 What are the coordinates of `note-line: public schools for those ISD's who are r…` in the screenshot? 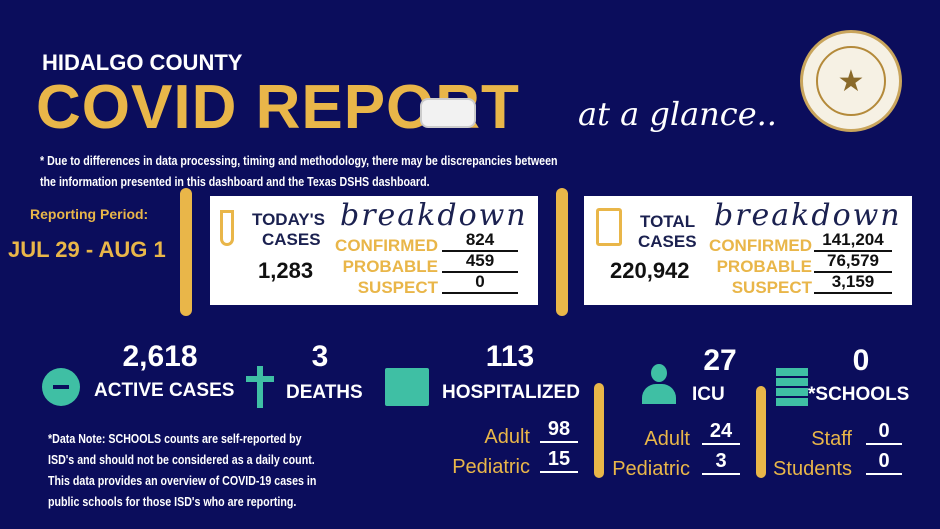 It's located at (172, 501).